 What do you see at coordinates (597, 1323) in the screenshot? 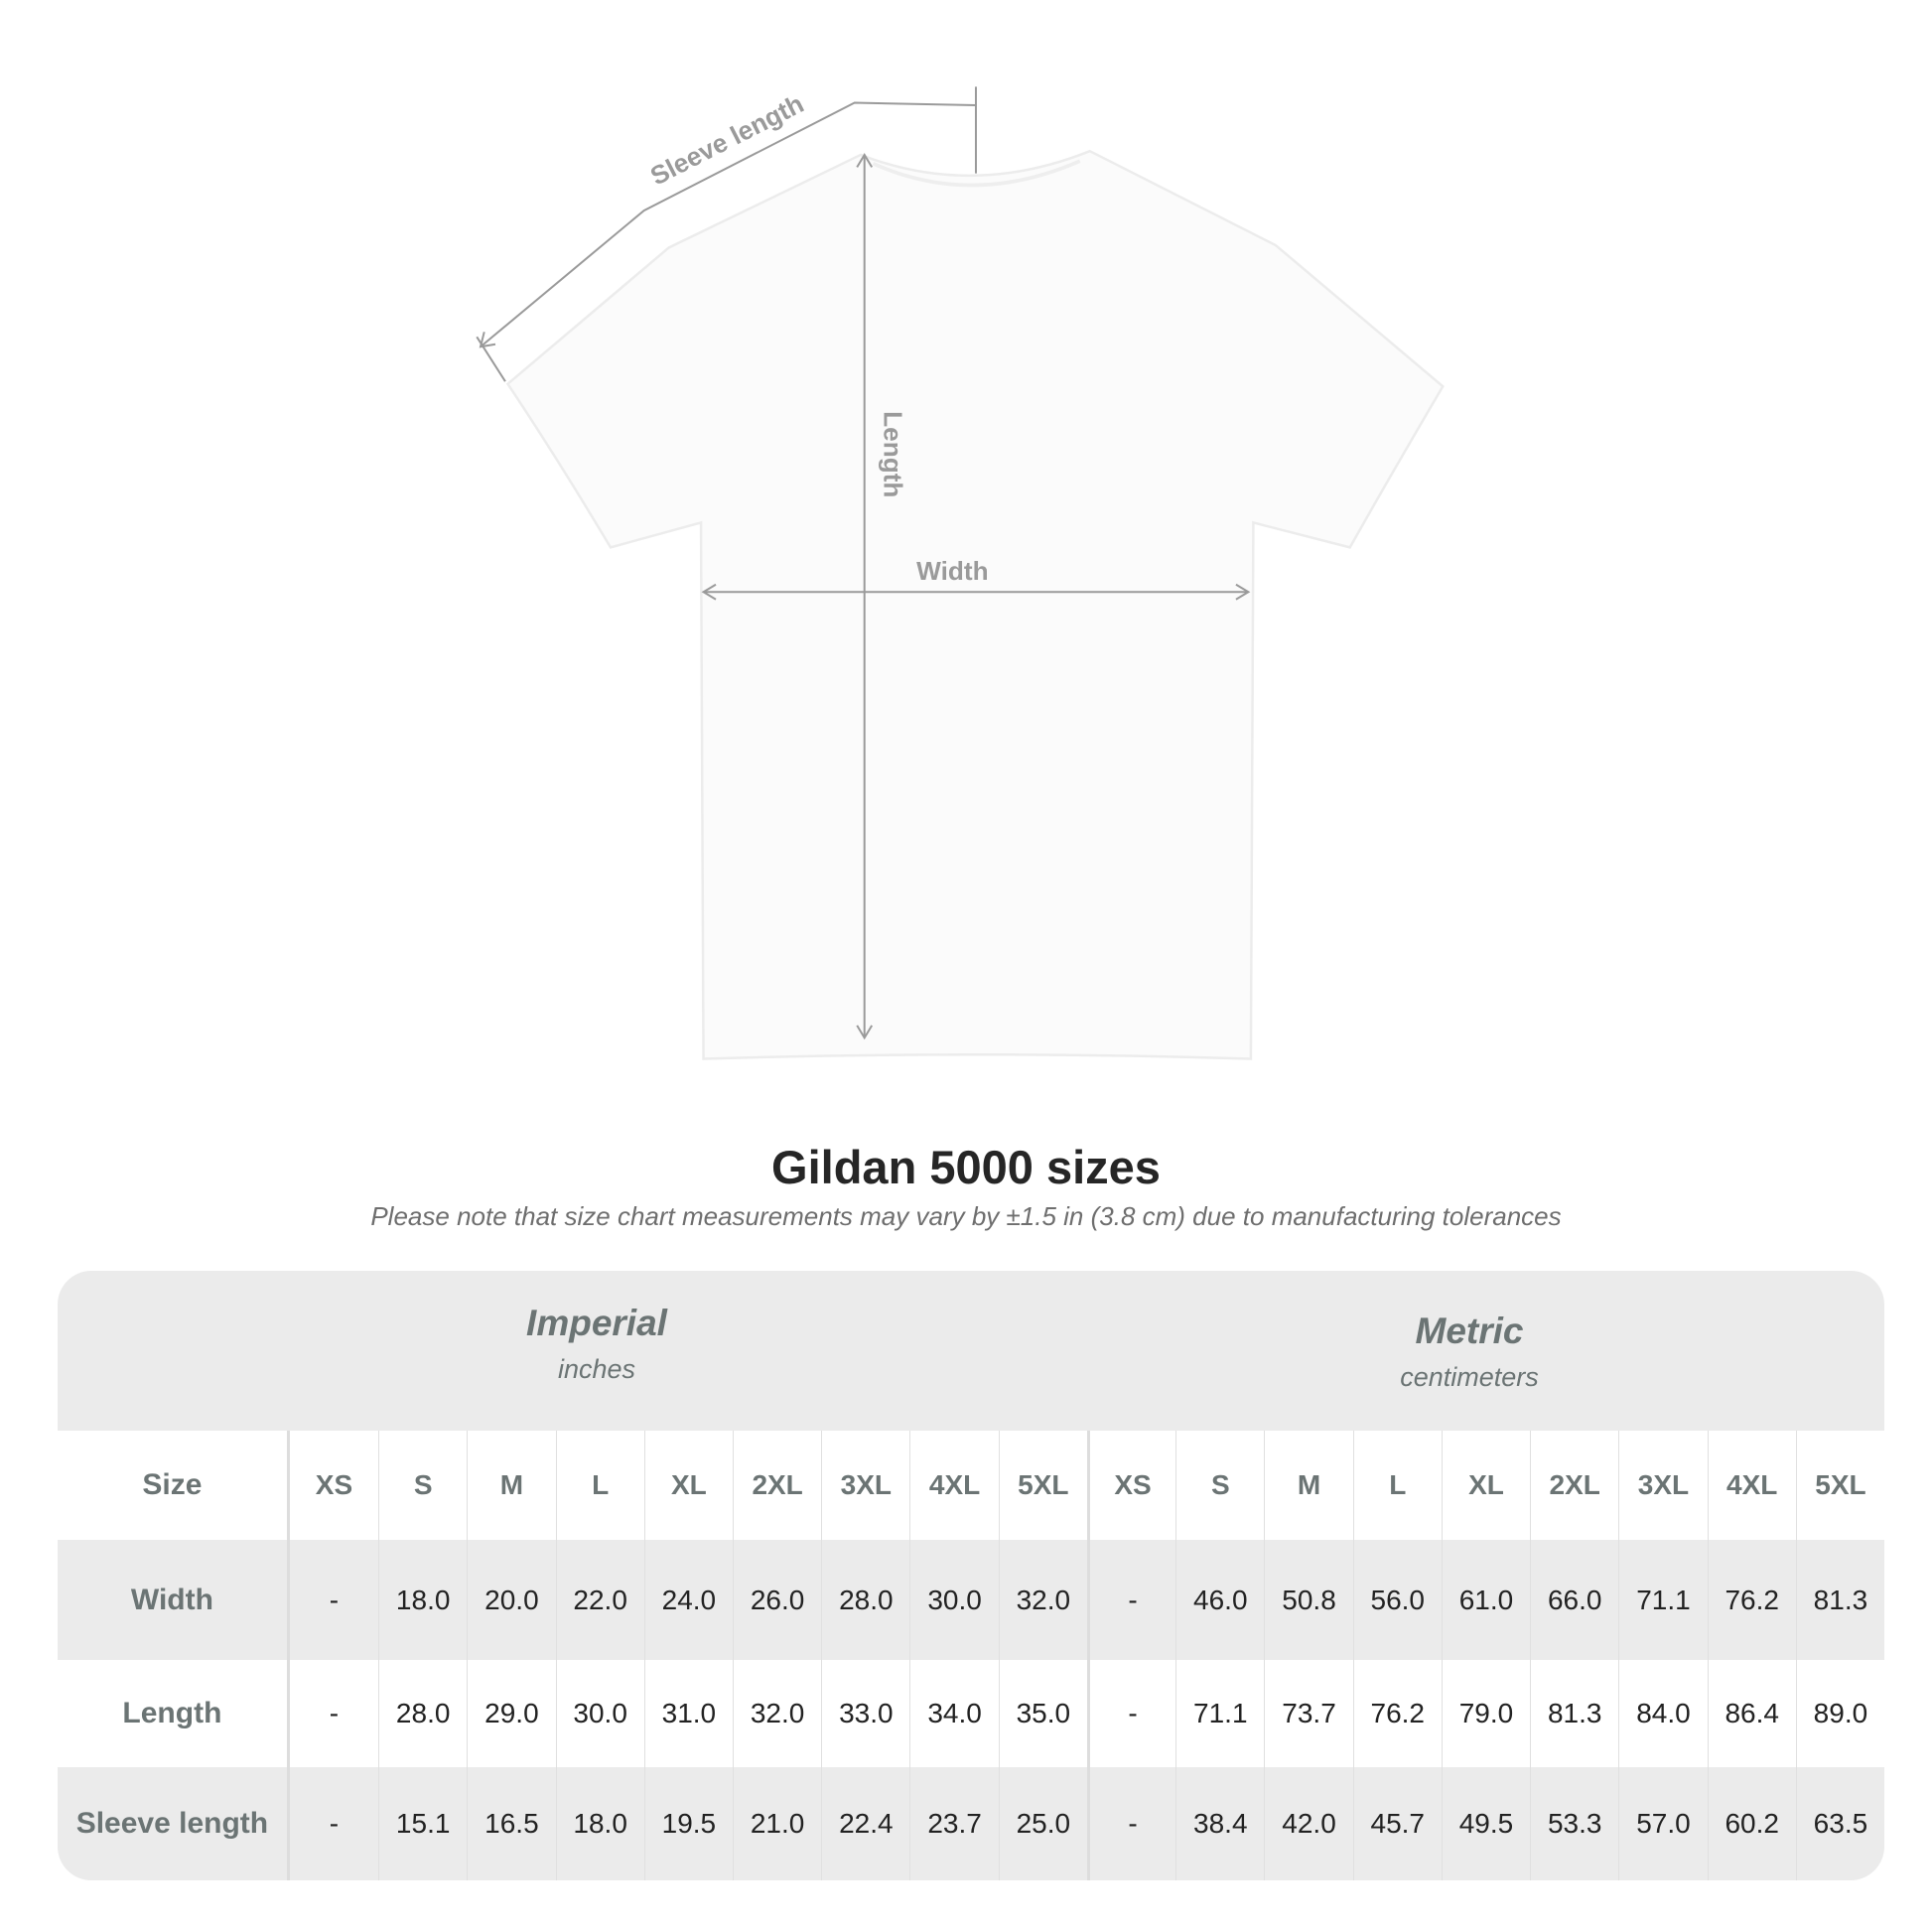
I see `imperial-title: Imperial` at bounding box center [597, 1323].